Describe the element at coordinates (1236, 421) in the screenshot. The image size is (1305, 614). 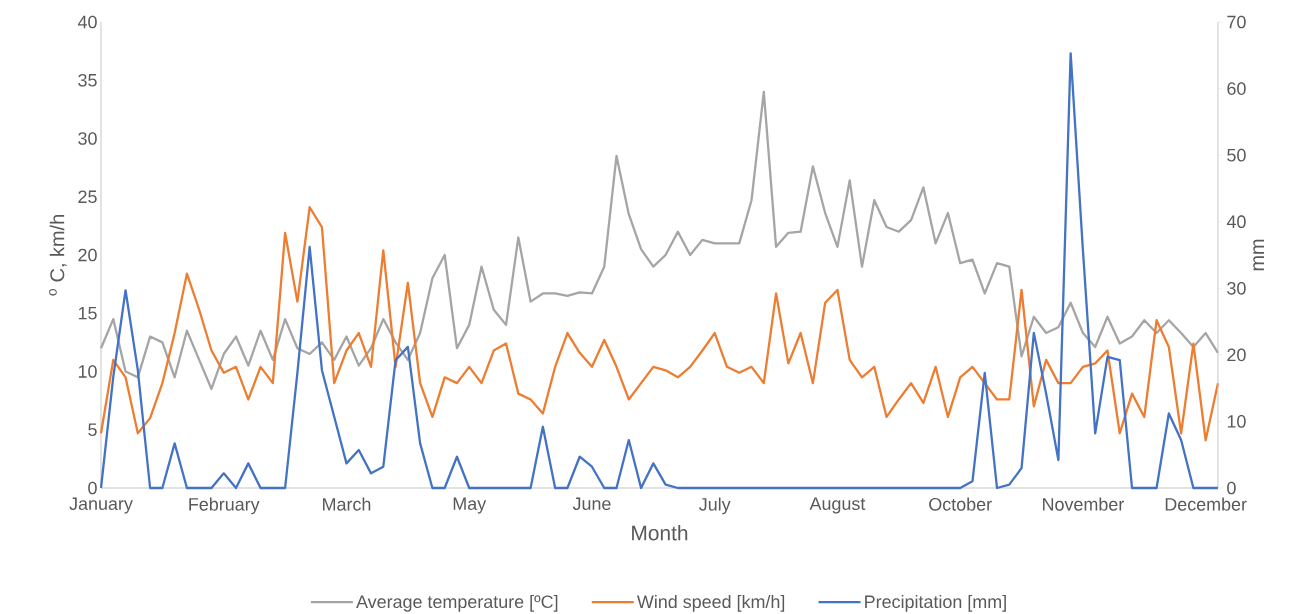
I see `y2-tick-label: 10` at that location.